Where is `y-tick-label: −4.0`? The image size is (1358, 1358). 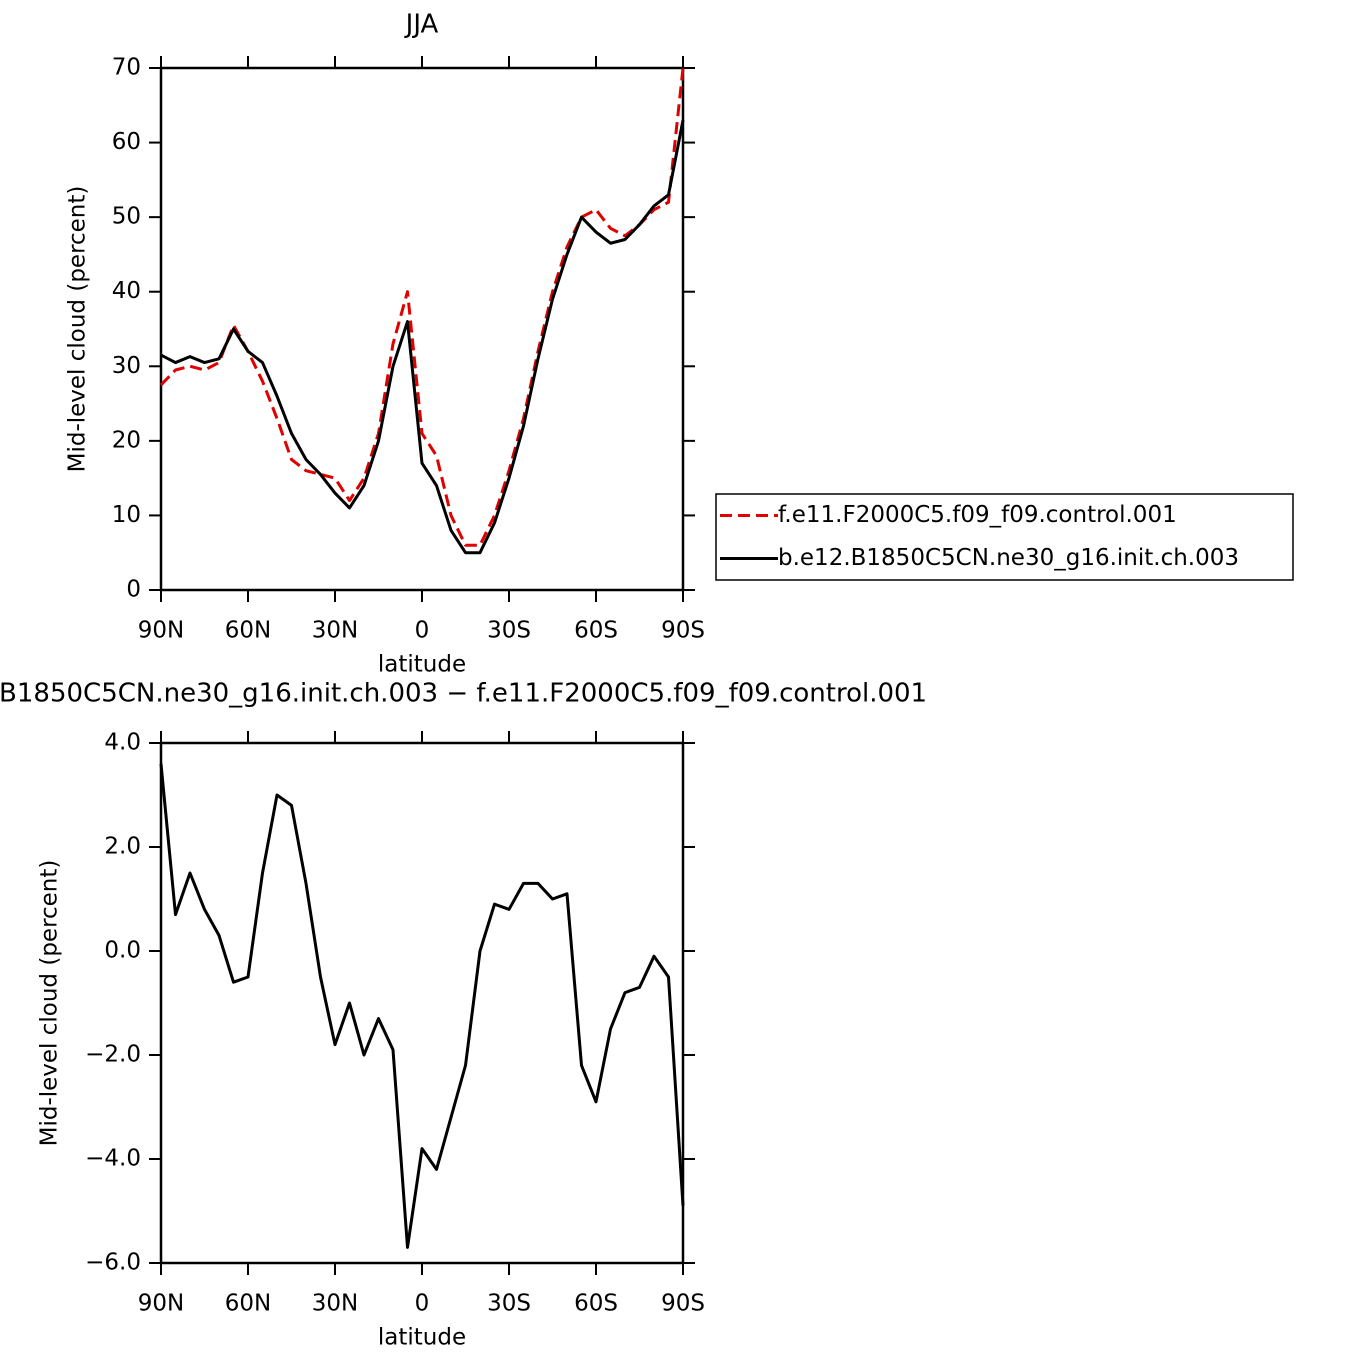
y-tick-label: −4.0 is located at coordinates (113, 1159).